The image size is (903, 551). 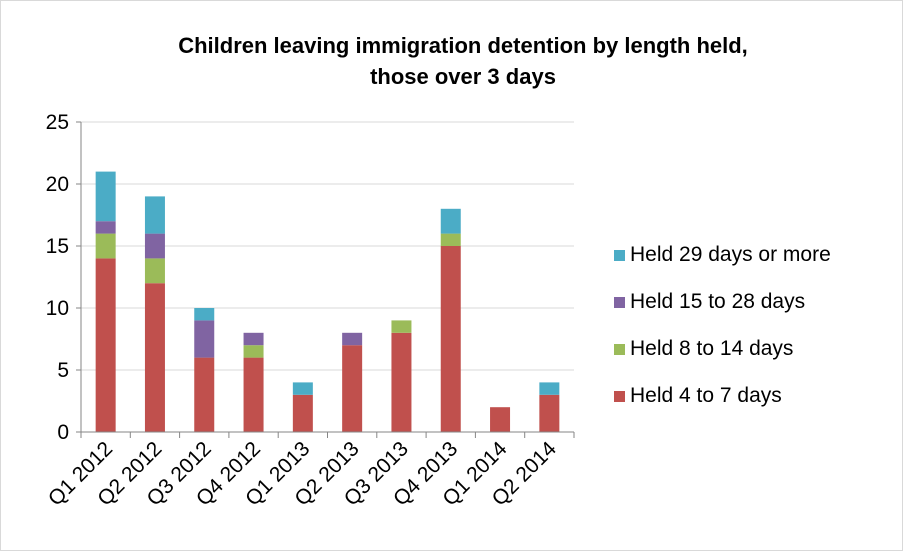 What do you see at coordinates (63, 432) in the screenshot?
I see `y-tick-label: 0` at bounding box center [63, 432].